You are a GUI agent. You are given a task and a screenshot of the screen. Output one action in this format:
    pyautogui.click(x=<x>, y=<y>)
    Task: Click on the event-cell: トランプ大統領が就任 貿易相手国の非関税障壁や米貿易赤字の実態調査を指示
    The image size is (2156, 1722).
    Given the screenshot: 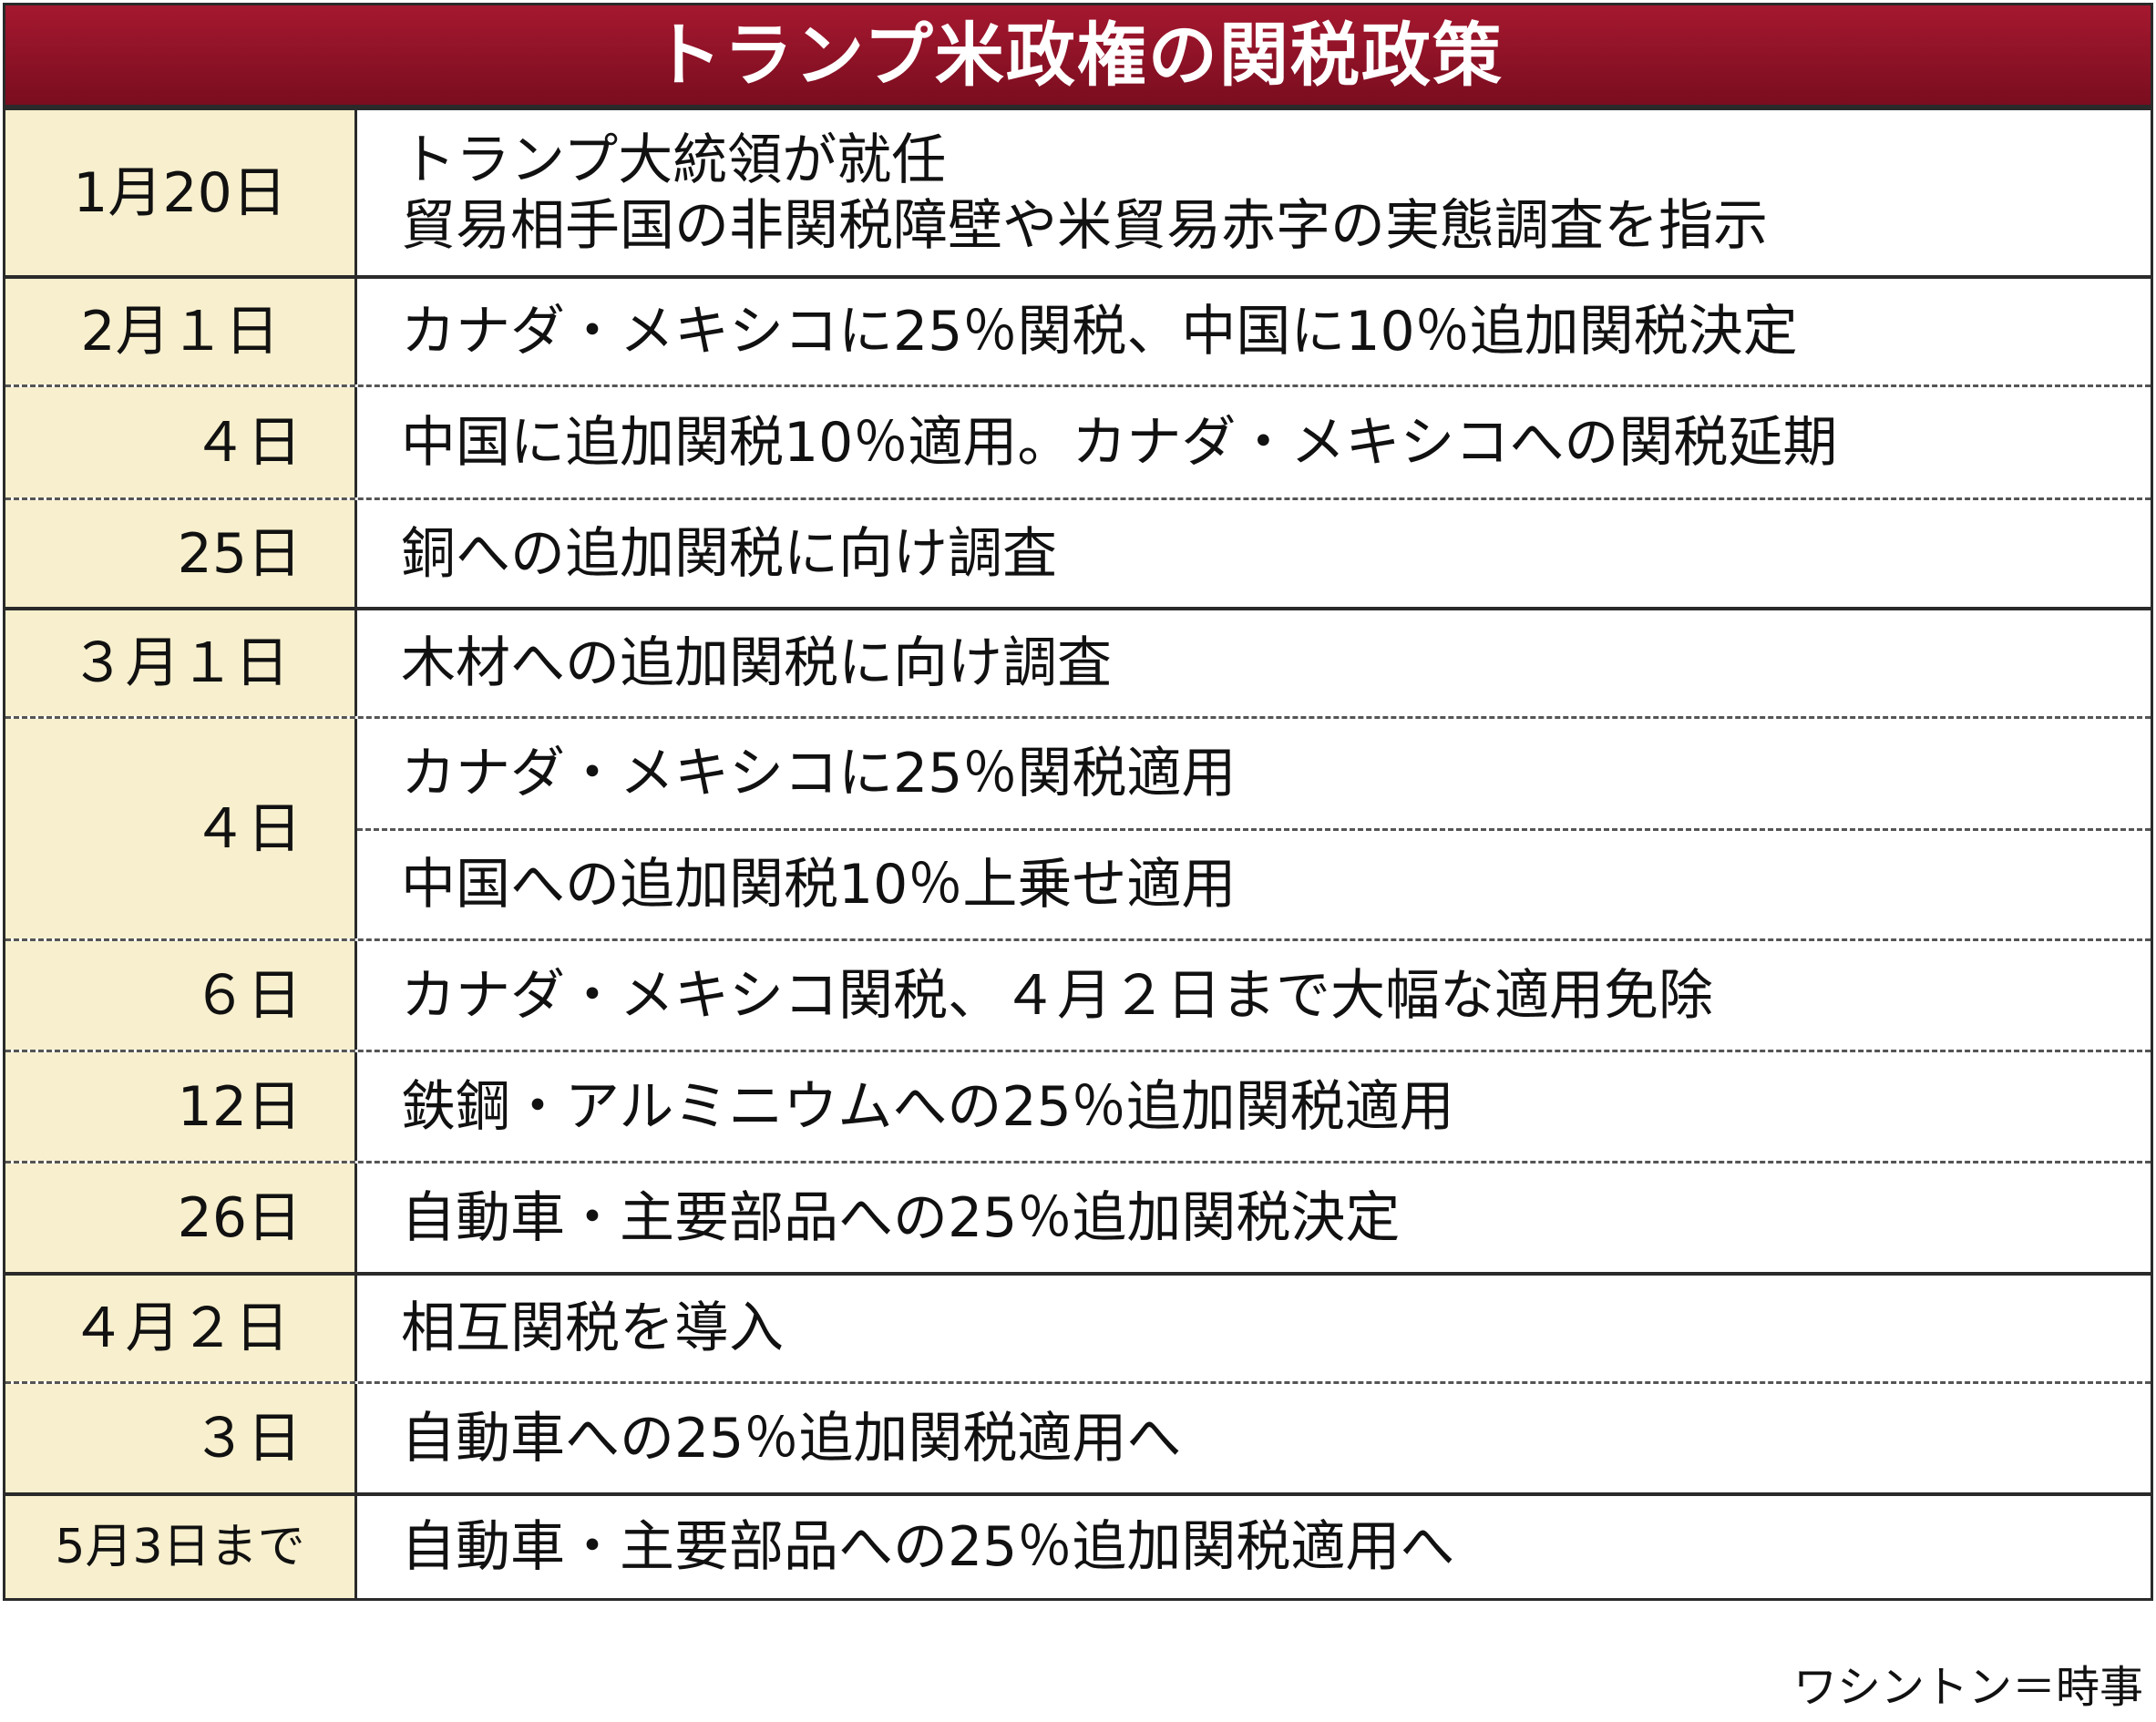 What is the action you would take?
    pyautogui.click(x=1254, y=193)
    